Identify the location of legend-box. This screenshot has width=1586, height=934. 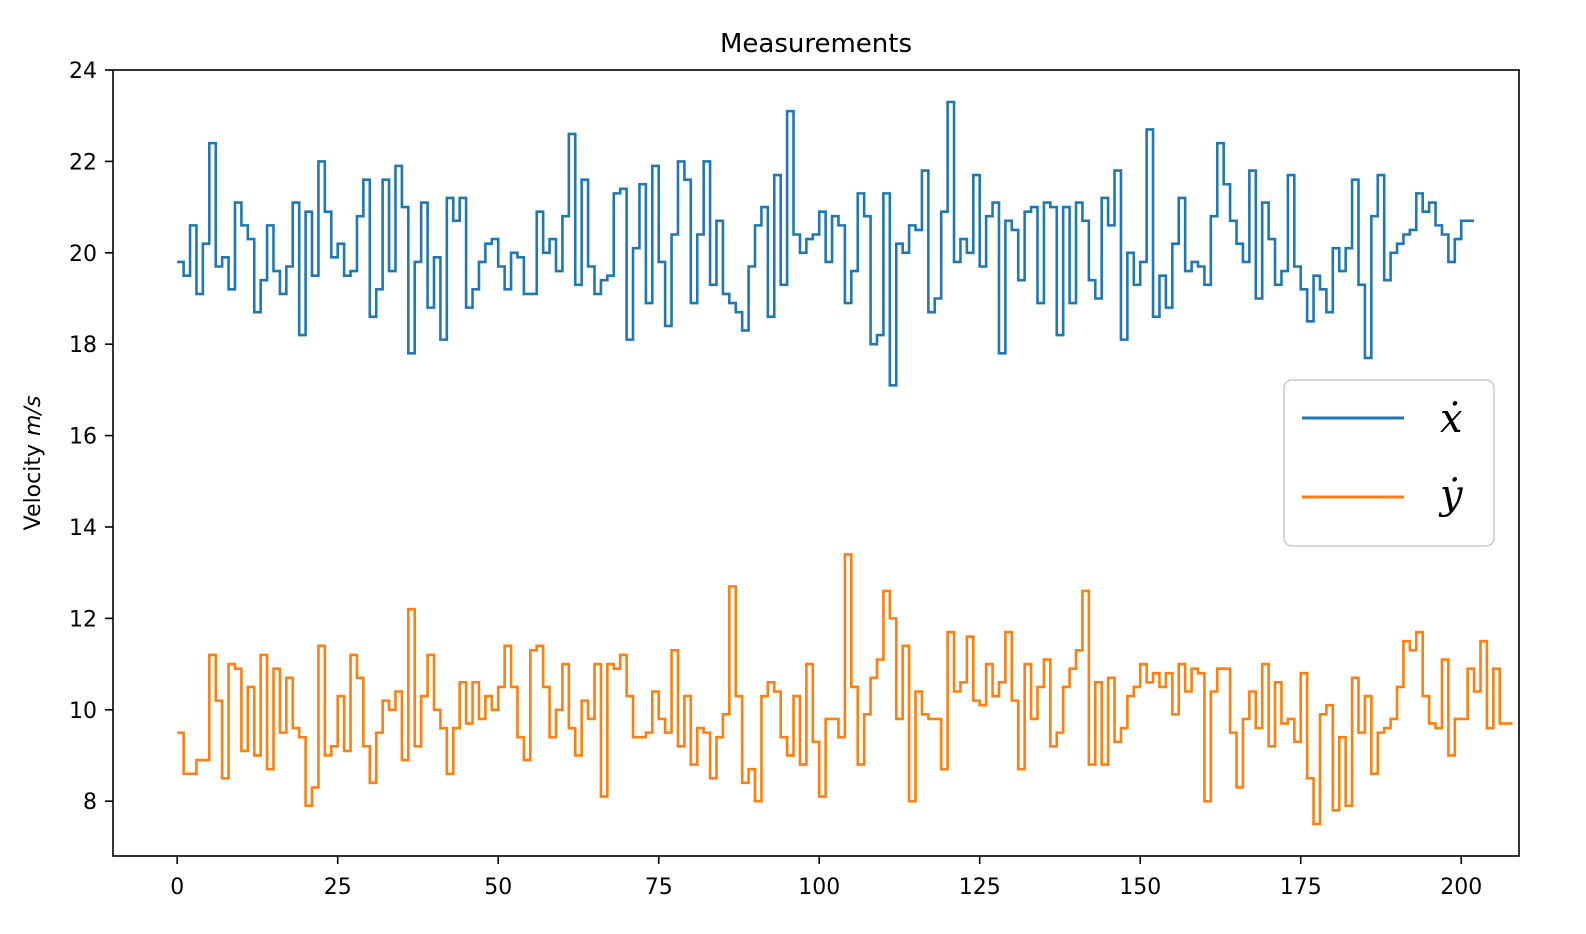
(1389, 463).